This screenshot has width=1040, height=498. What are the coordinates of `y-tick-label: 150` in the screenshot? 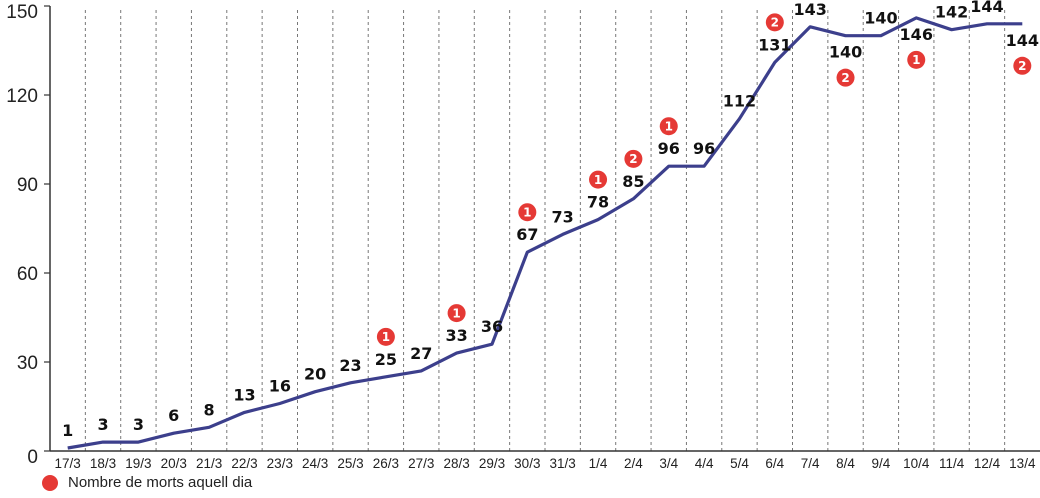 It's located at (22, 12).